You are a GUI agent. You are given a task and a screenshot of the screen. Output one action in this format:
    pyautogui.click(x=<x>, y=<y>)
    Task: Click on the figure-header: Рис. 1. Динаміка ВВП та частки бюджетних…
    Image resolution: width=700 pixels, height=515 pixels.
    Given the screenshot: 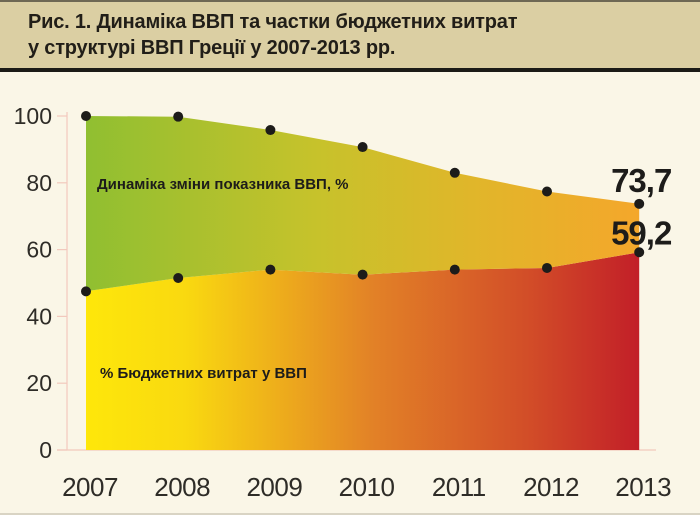 What is the action you would take?
    pyautogui.click(x=350, y=36)
    